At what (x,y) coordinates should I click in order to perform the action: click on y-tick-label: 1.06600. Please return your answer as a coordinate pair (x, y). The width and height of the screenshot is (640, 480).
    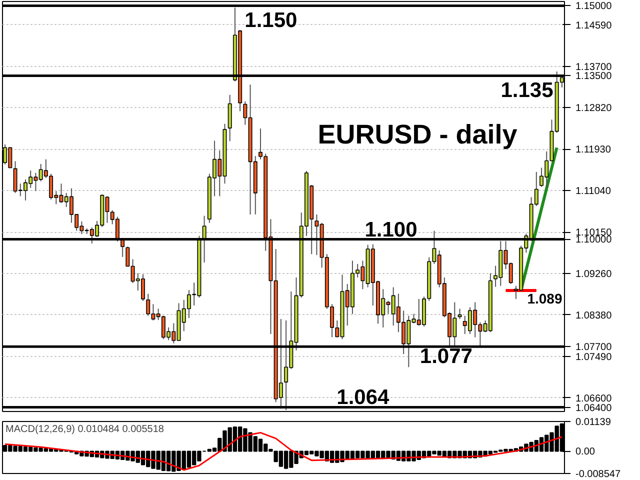
    Looking at the image, I should click on (594, 398).